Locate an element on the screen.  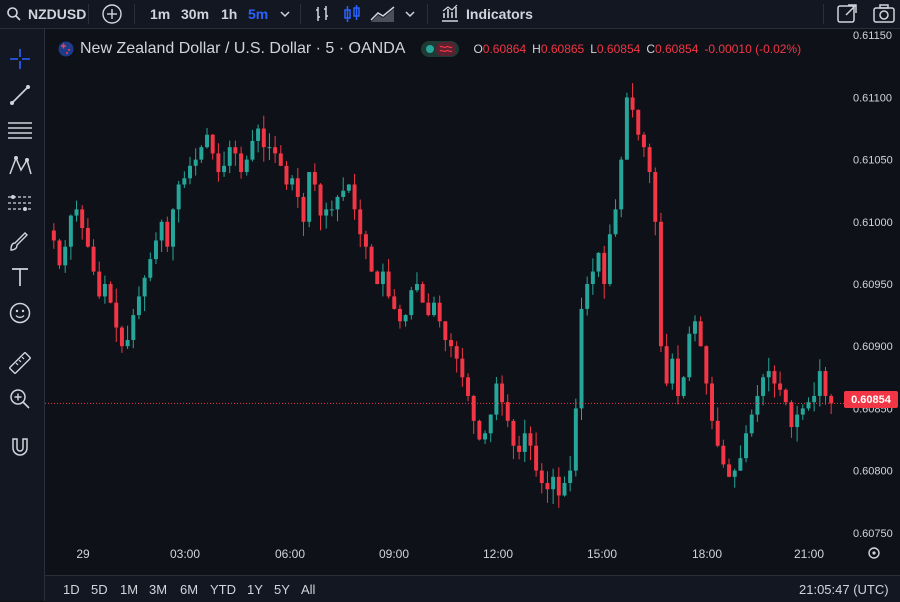
chart-style-dropdown is located at coordinates (410, 14).